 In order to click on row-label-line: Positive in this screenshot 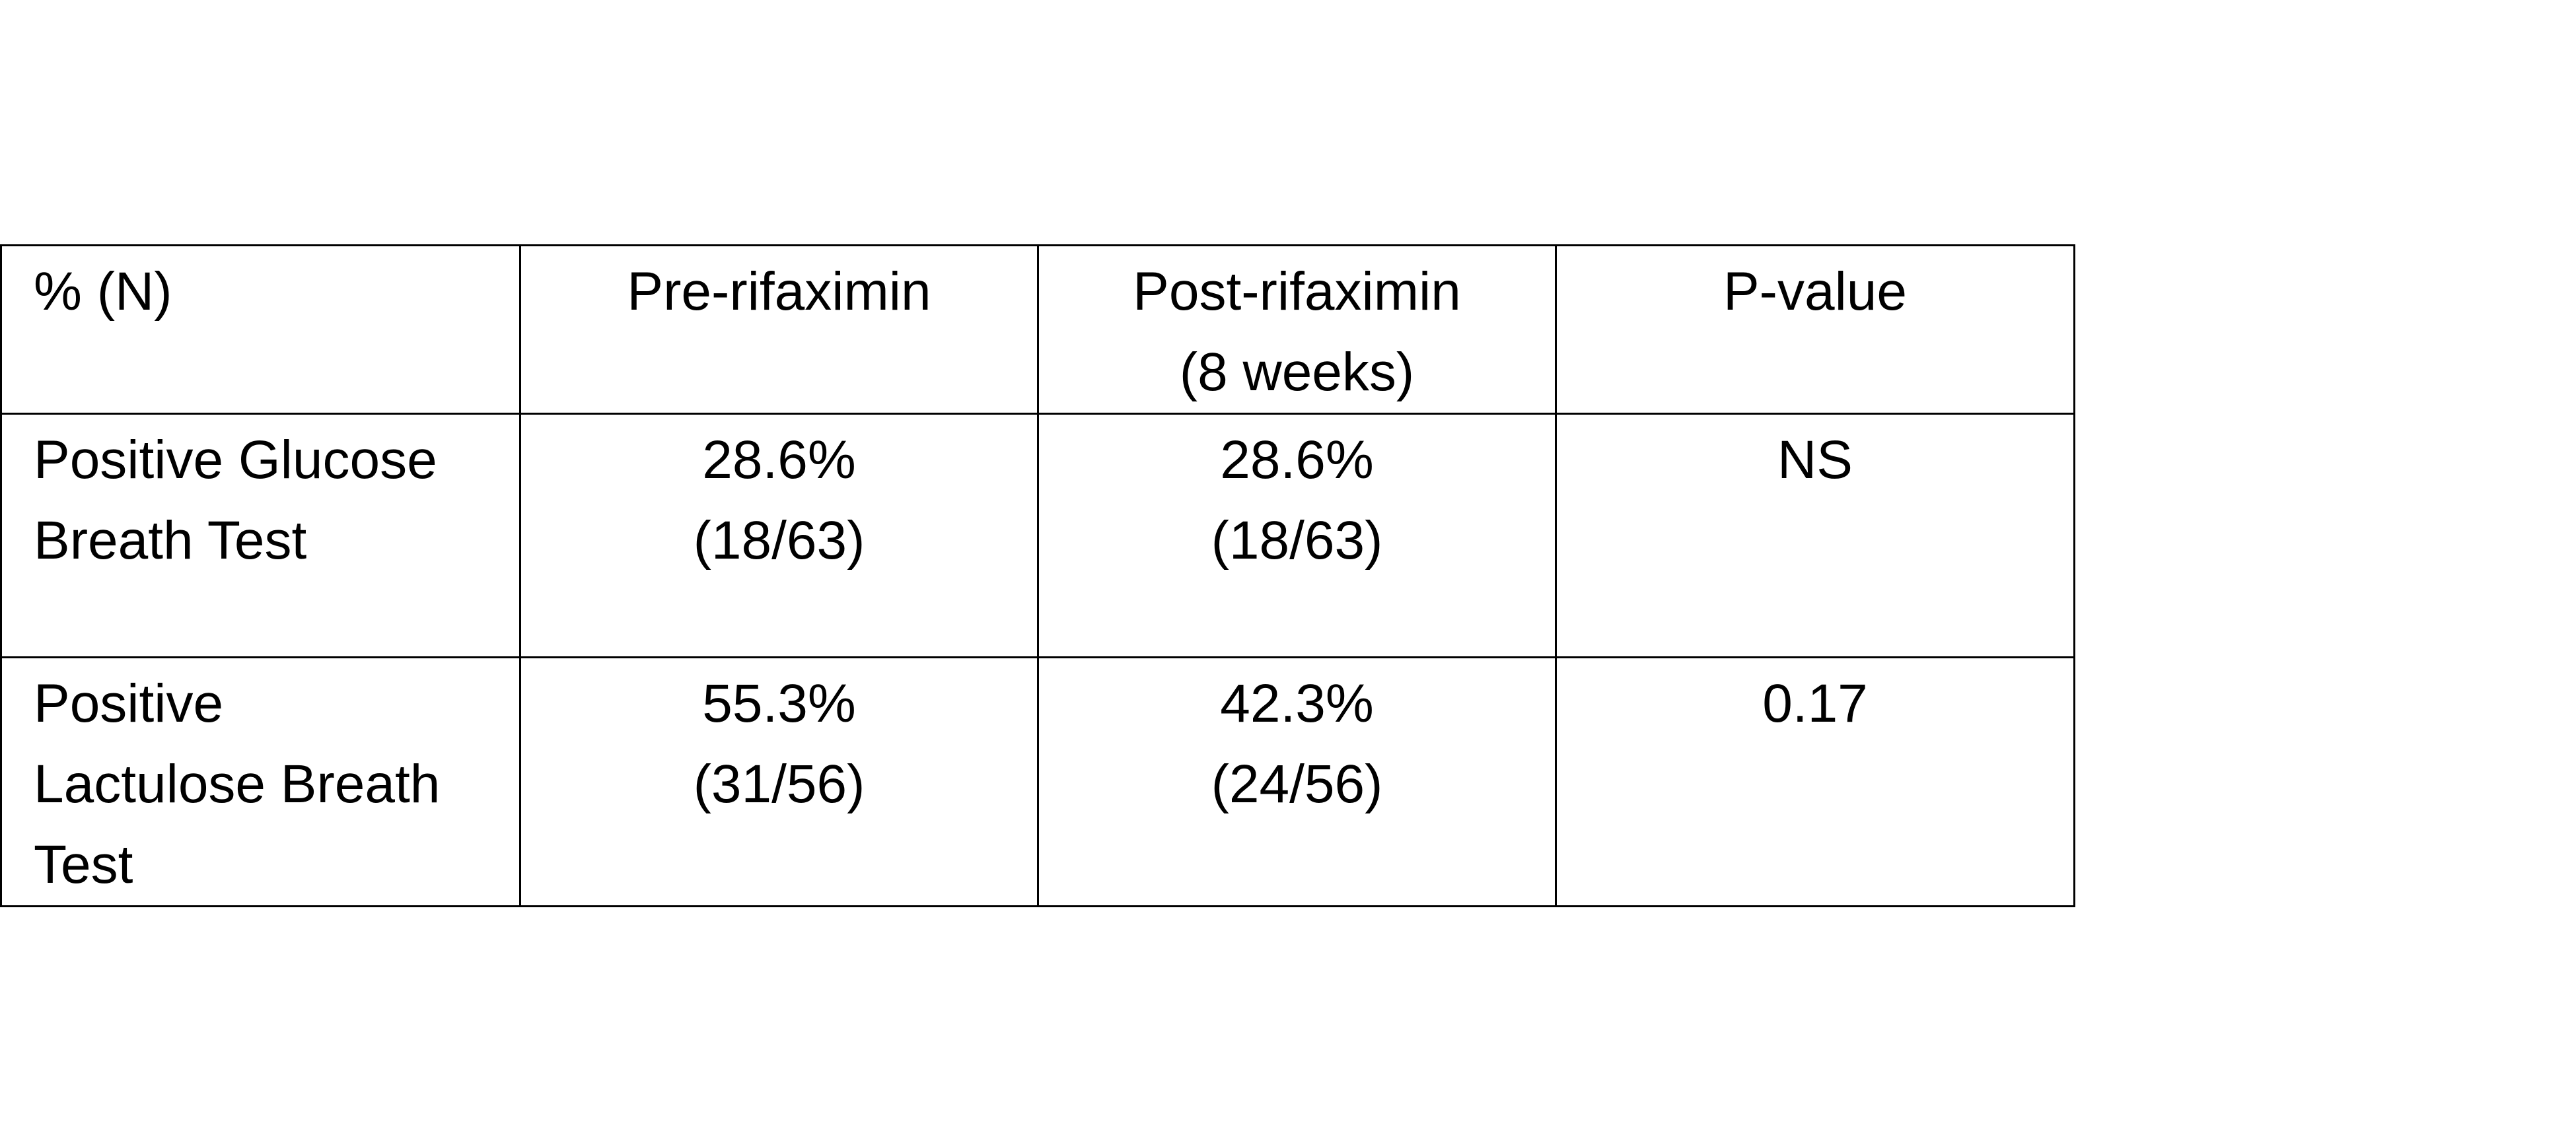, I will do `click(129, 703)`.